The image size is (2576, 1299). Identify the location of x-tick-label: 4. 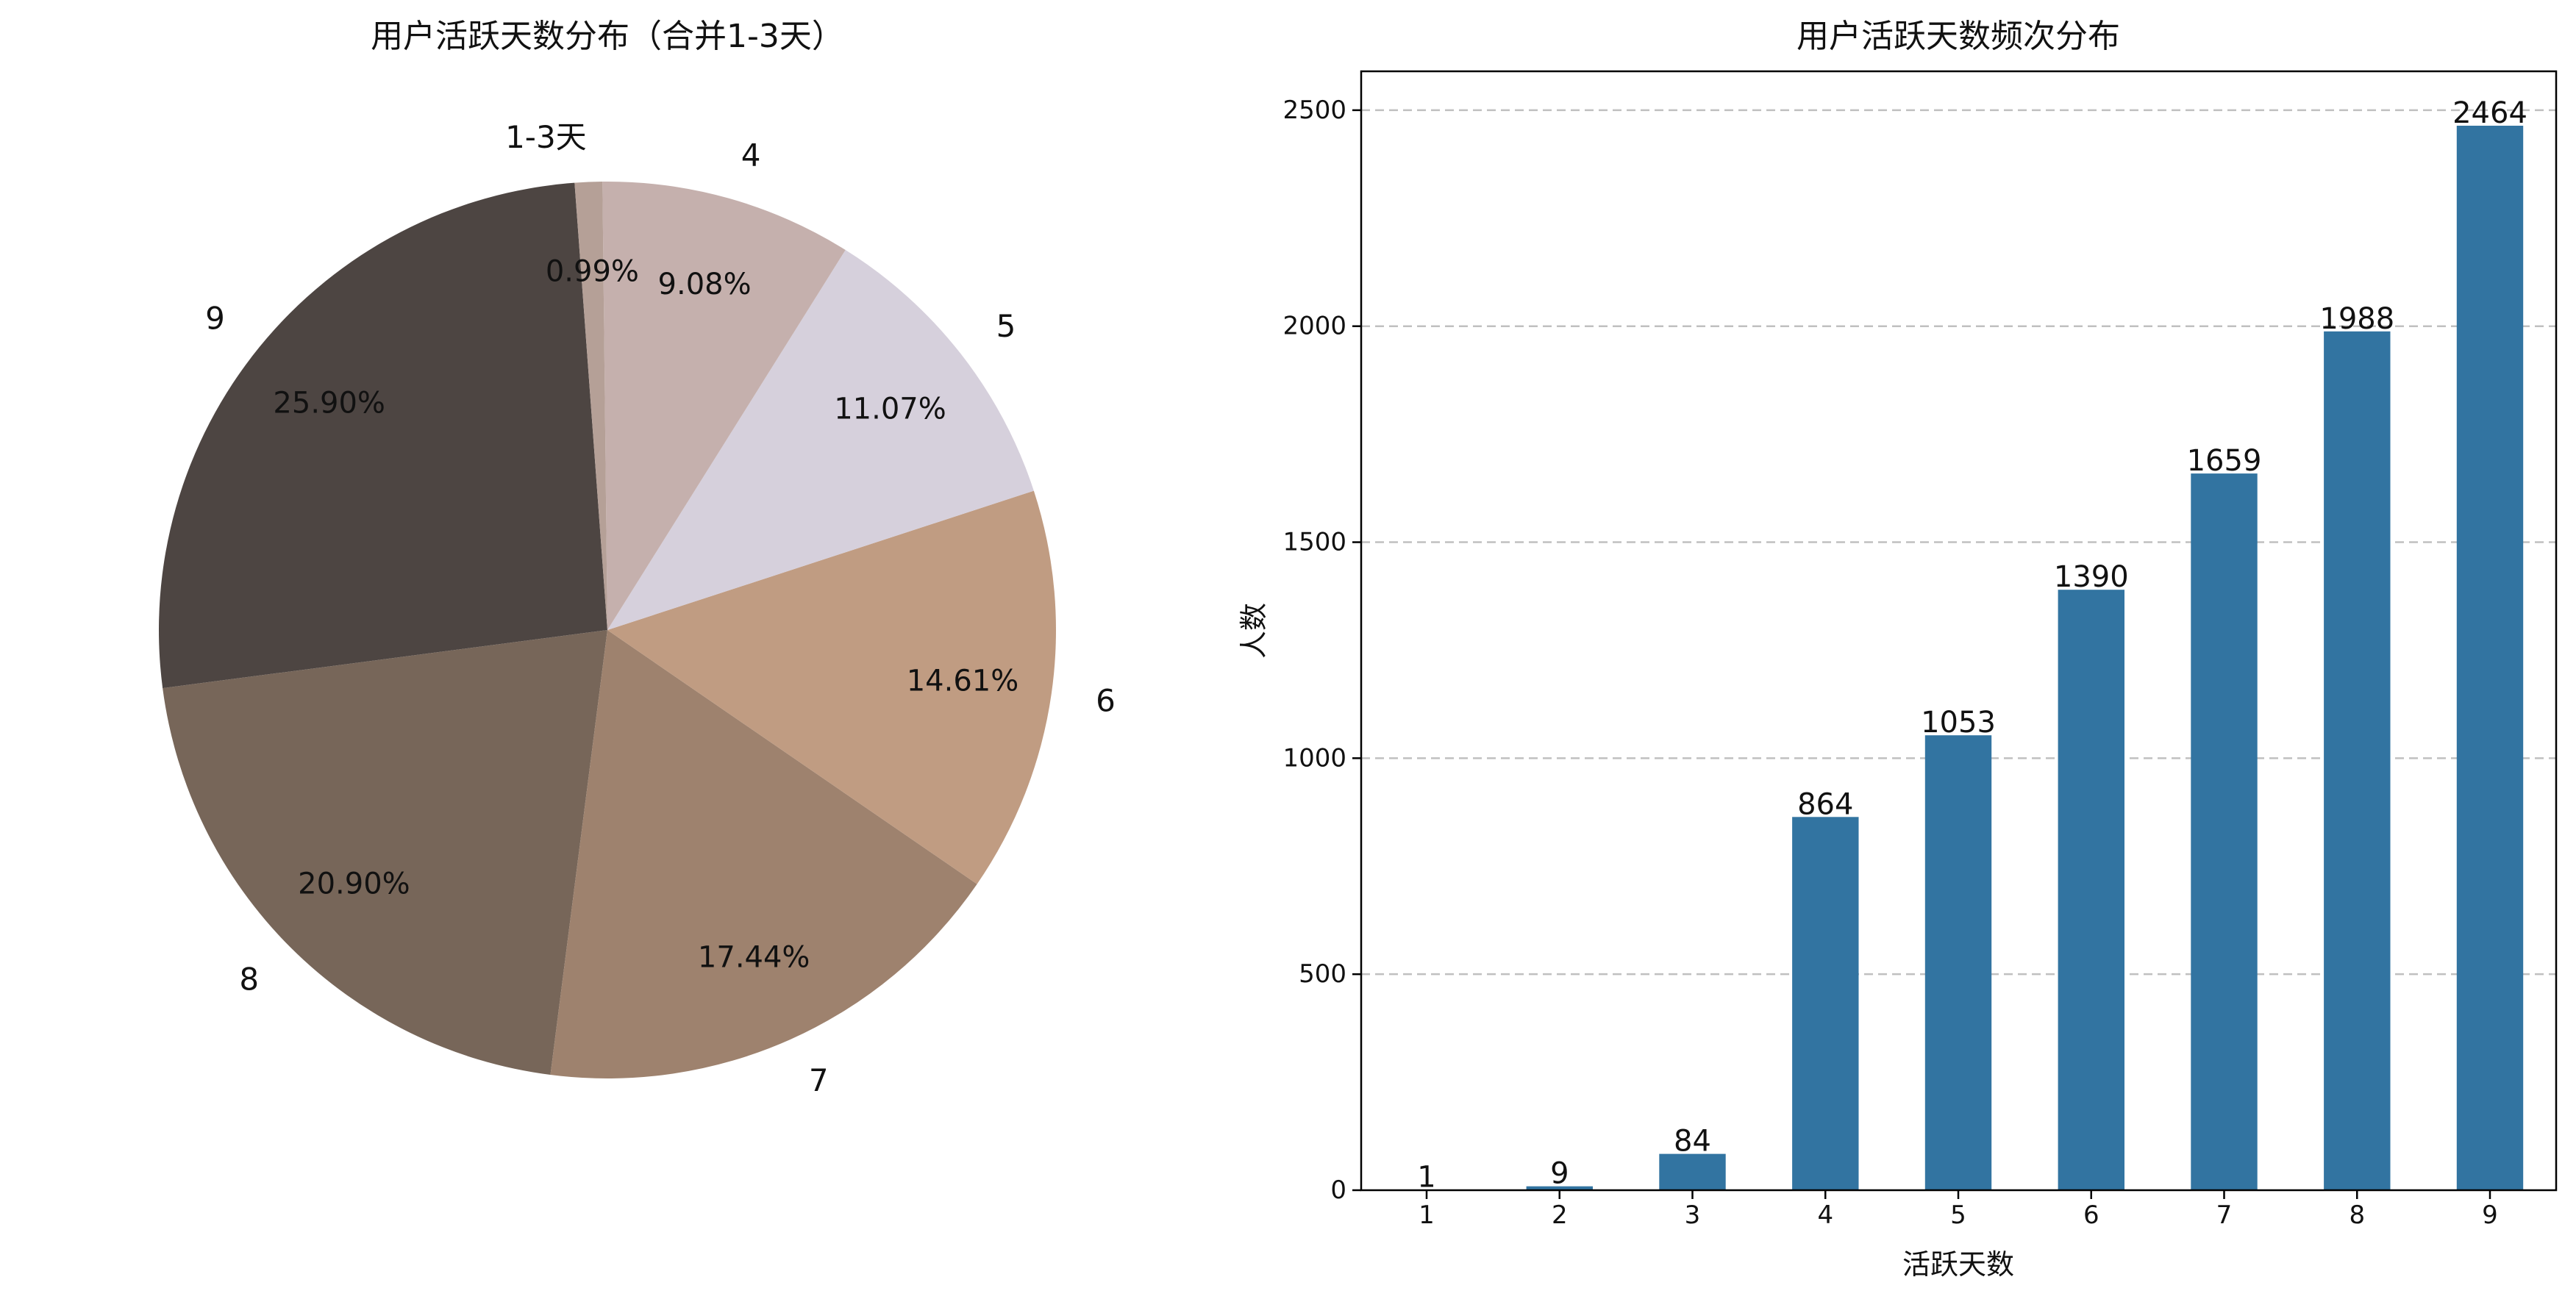
(1825, 1215).